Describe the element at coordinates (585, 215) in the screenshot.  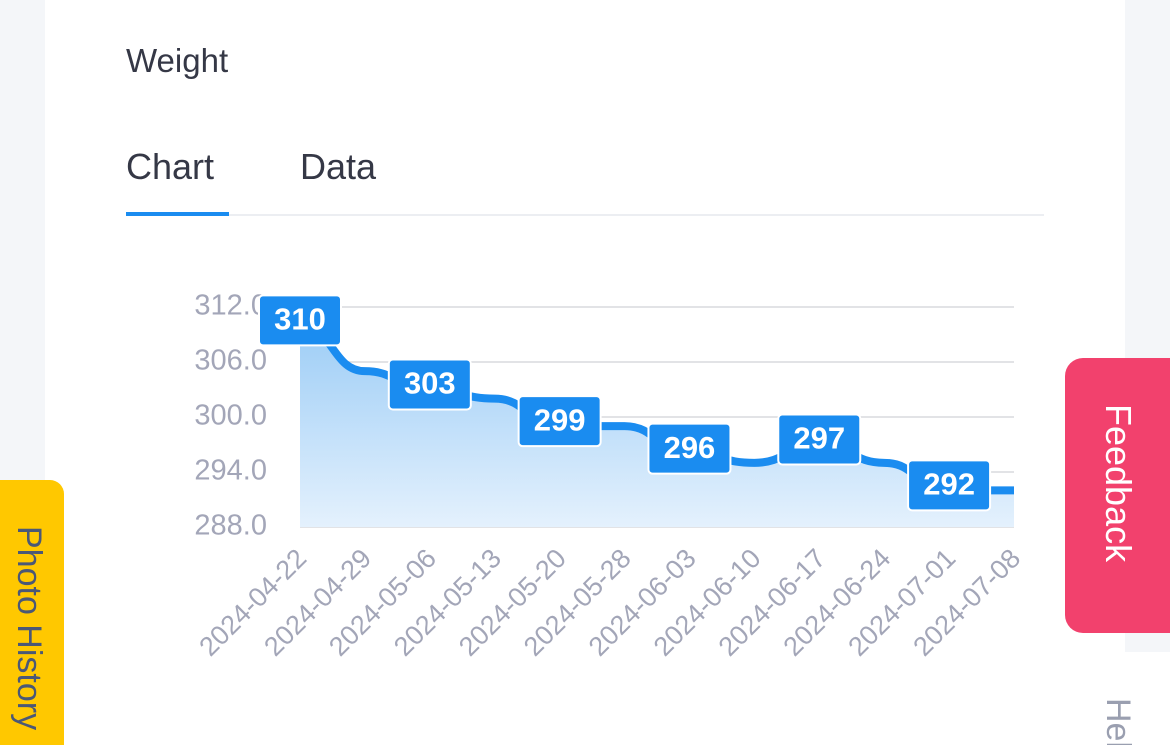
I see `tab-divider` at that location.